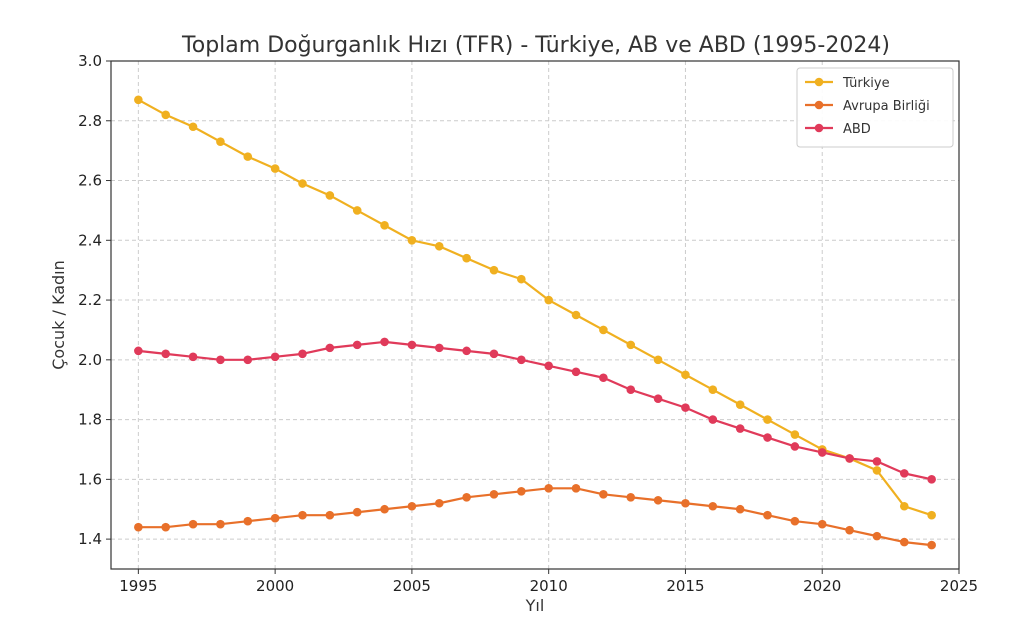 The width and height of the screenshot is (1024, 639). I want to click on legend-label: Avrupa Birliği, so click(886, 106).